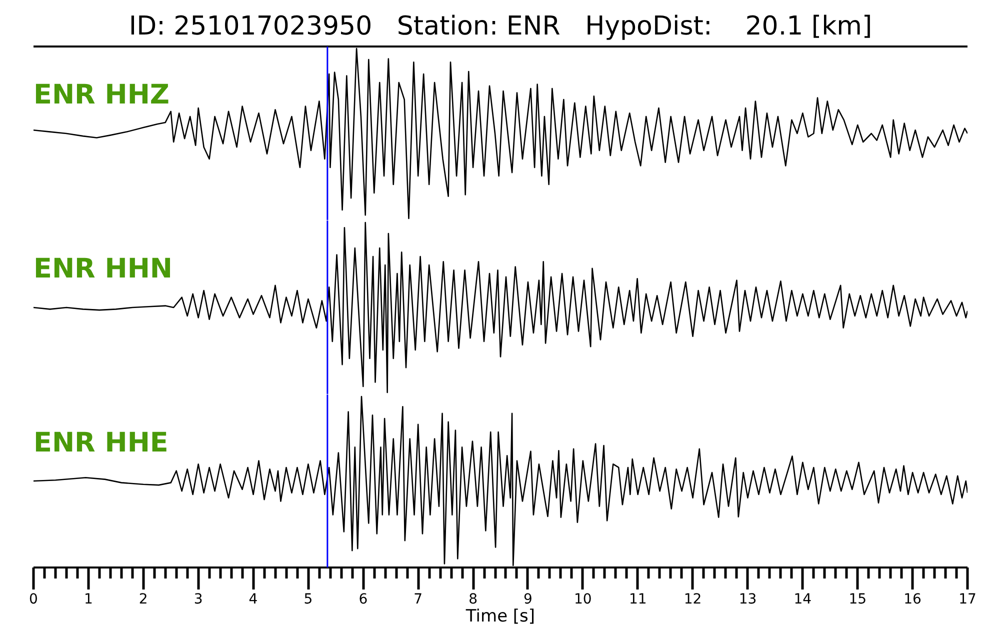  I want to click on x-tick-label: 17, so click(967, 600).